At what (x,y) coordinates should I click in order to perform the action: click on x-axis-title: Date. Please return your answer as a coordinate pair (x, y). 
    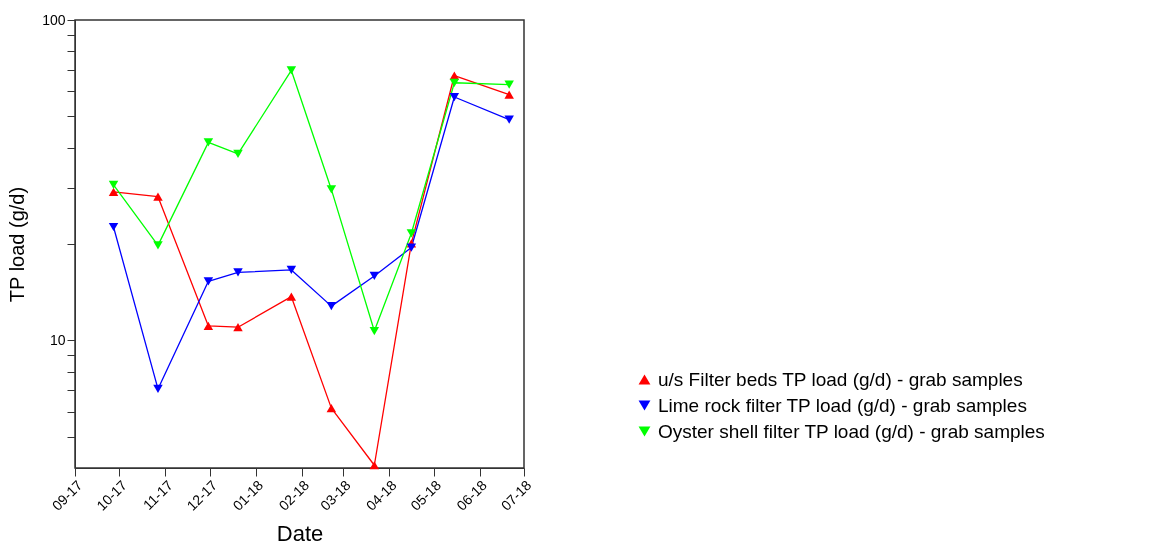
    Looking at the image, I should click on (300, 533).